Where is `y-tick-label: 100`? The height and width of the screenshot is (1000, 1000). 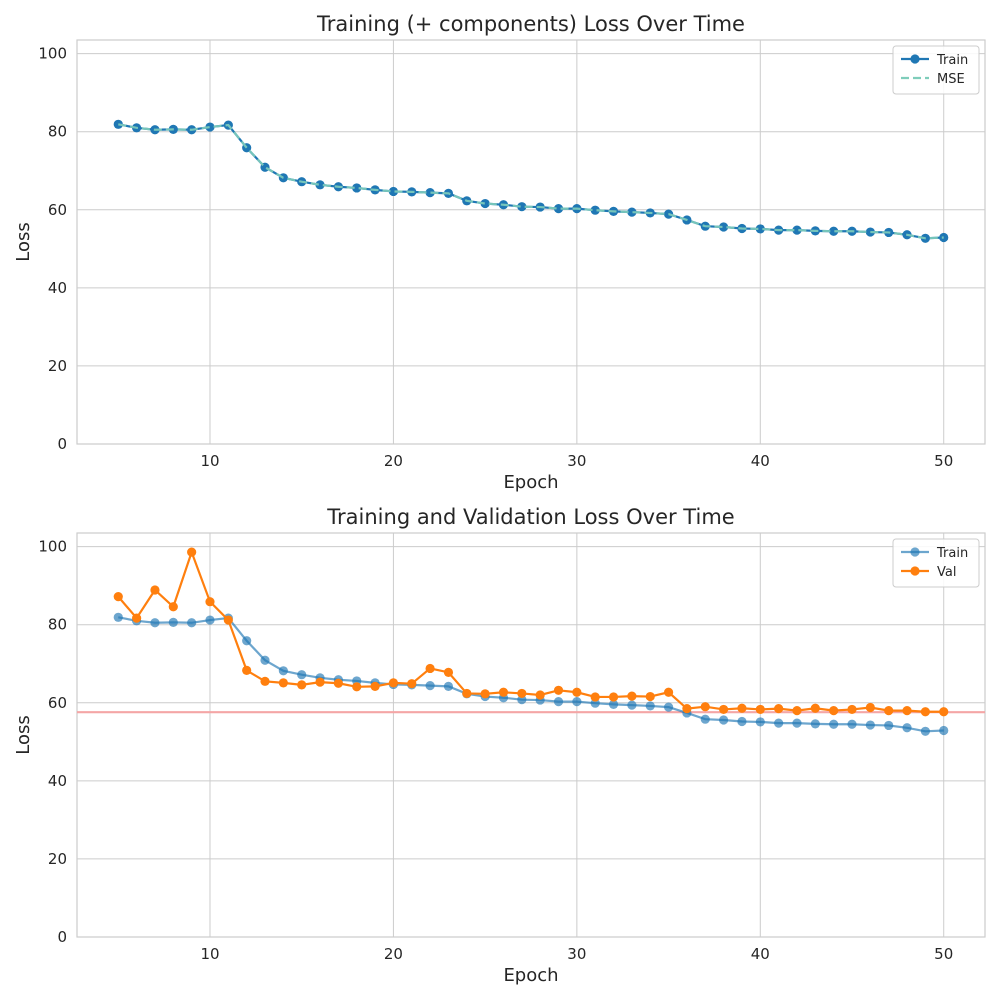 y-tick-label: 100 is located at coordinates (52, 54).